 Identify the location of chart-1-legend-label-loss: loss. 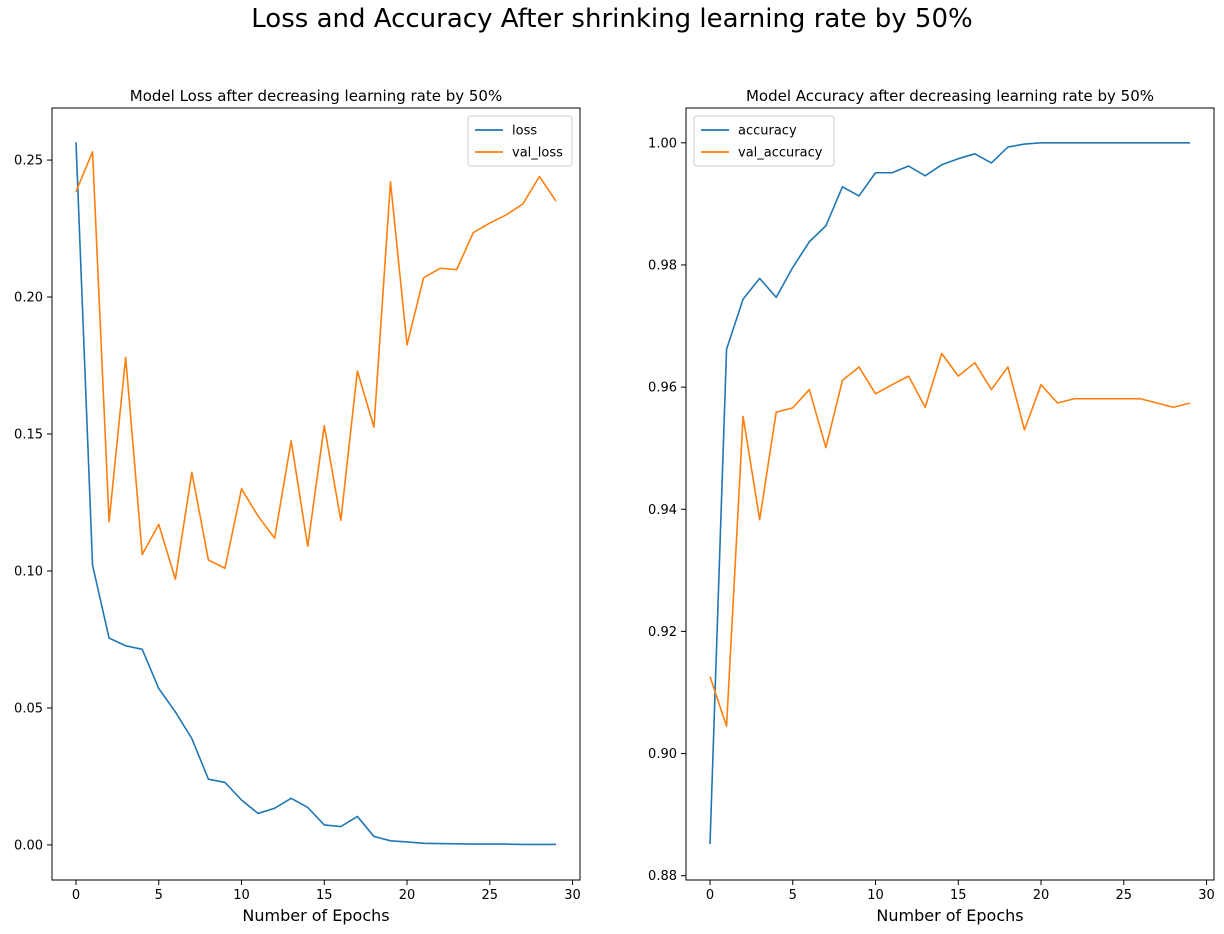
(524, 131).